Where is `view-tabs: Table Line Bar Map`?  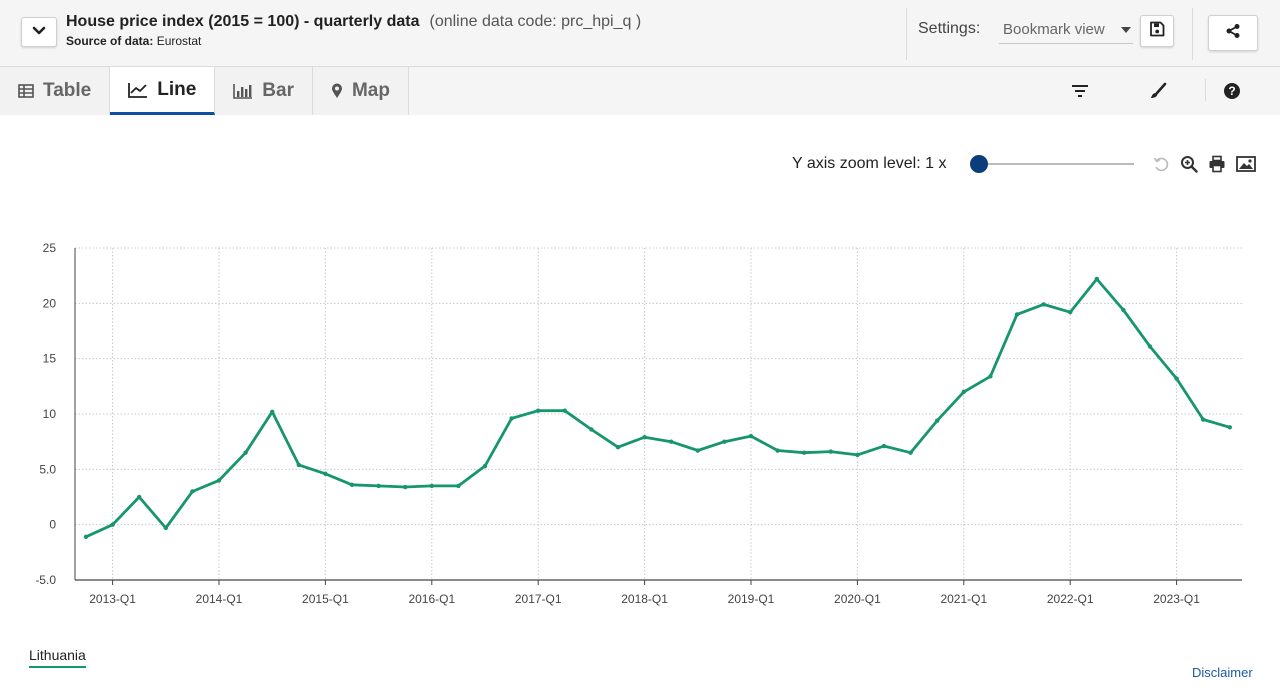
view-tabs: Table Line Bar Map is located at coordinates (204, 91).